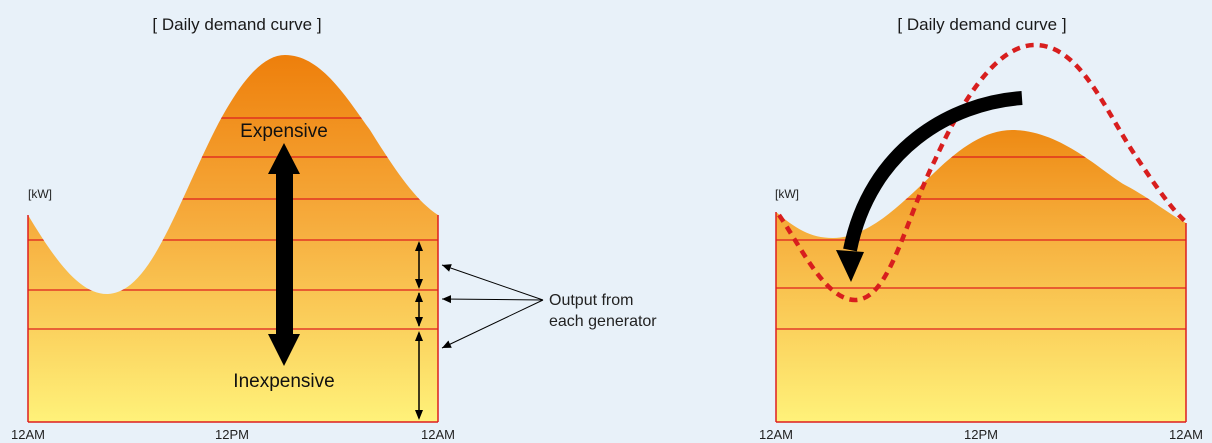 The width and height of the screenshot is (1212, 443). I want to click on generator-output-arrows, so click(419, 330).